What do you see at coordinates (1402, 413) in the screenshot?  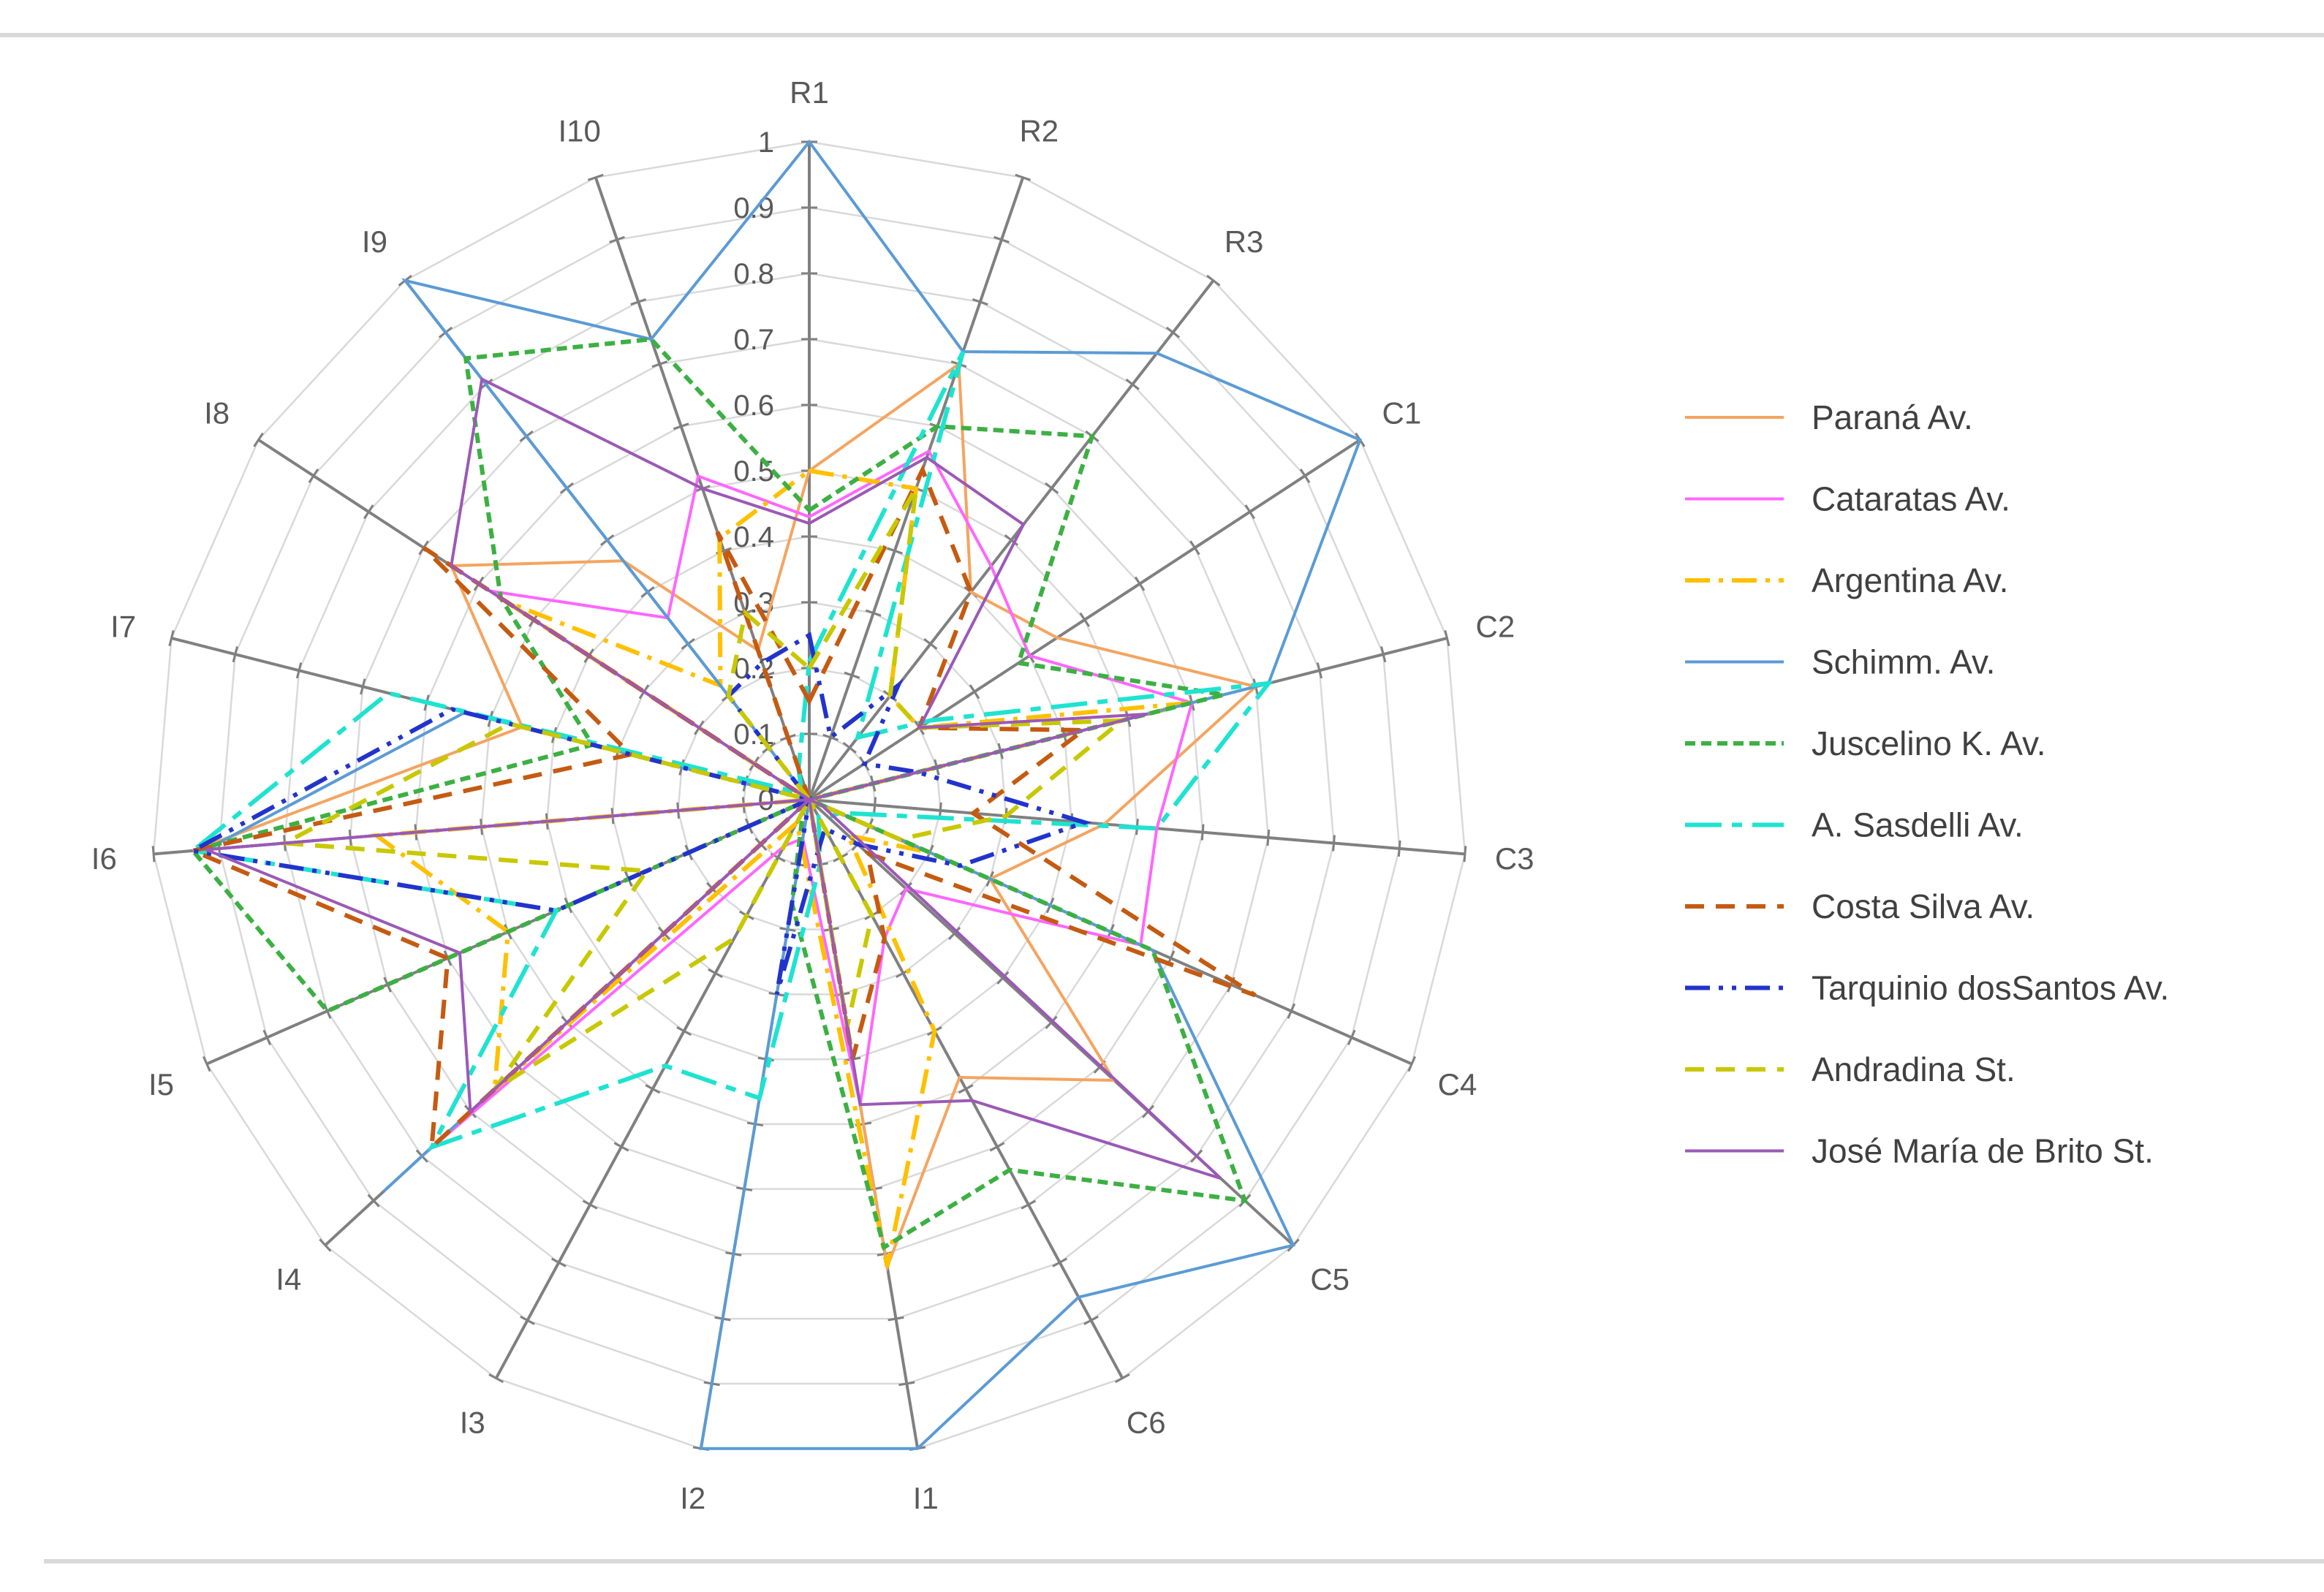 I see `axis-label-c1: C1` at bounding box center [1402, 413].